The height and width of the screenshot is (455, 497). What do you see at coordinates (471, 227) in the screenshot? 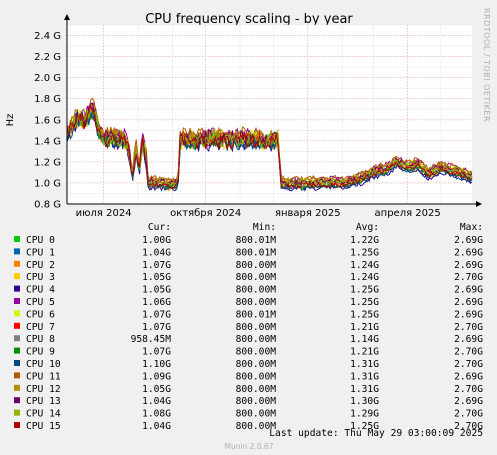
I see `legend-header-max: Max:` at bounding box center [471, 227].